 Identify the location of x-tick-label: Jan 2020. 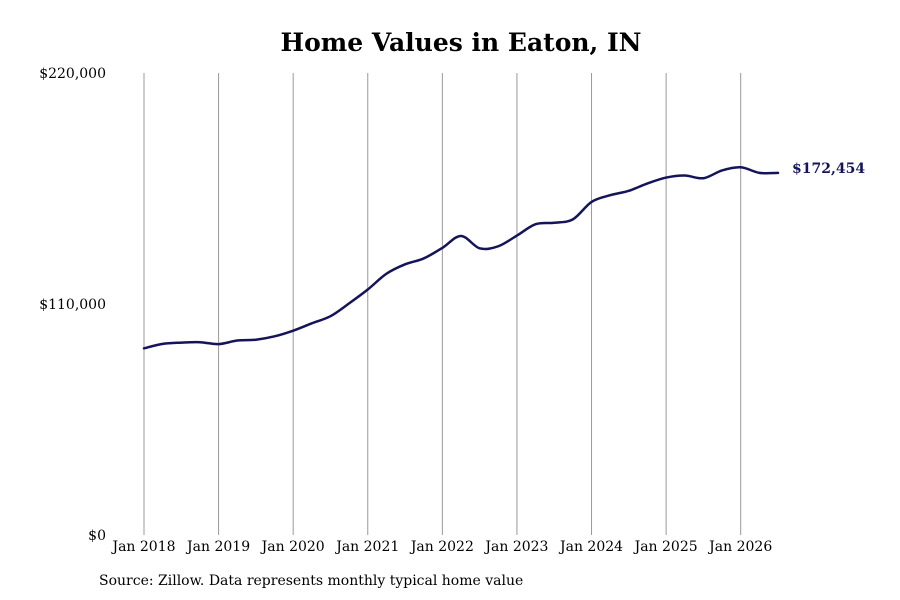
(292, 547).